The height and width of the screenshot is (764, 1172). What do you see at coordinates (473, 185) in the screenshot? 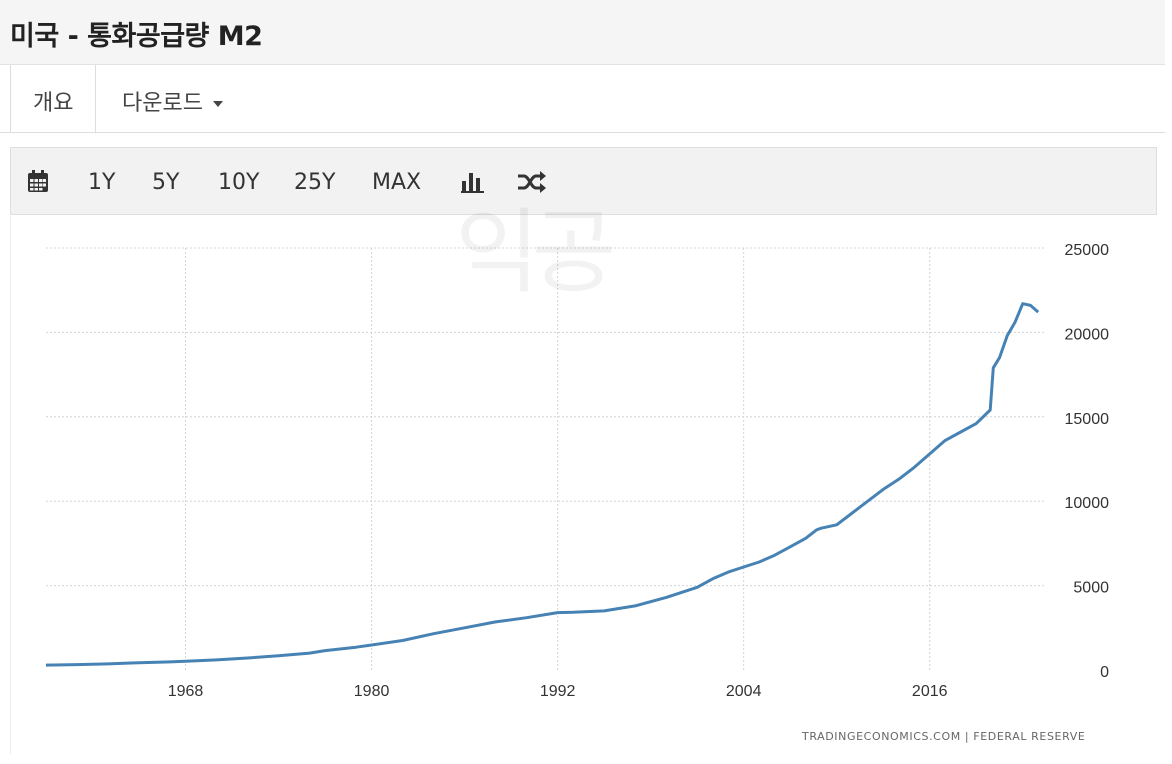
I see `bar-chart-icon` at bounding box center [473, 185].